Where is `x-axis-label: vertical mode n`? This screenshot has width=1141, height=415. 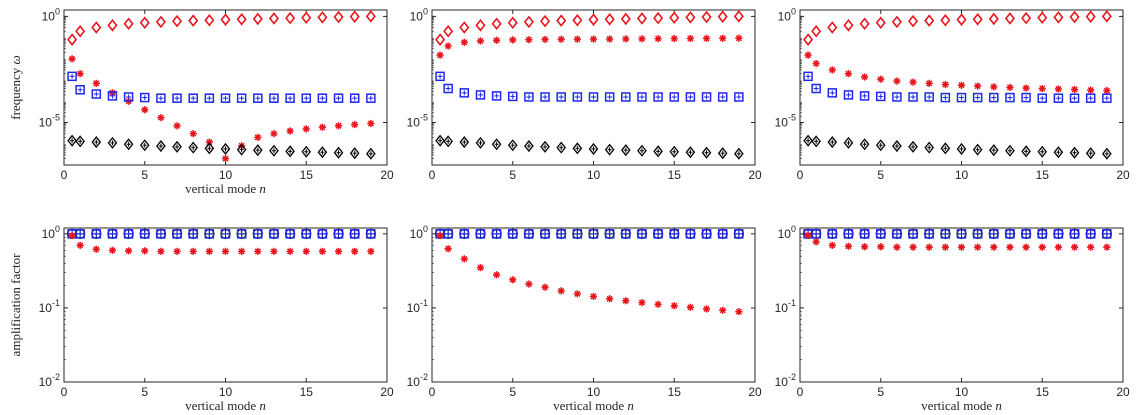
x-axis-label: vertical mode n is located at coordinates (961, 405).